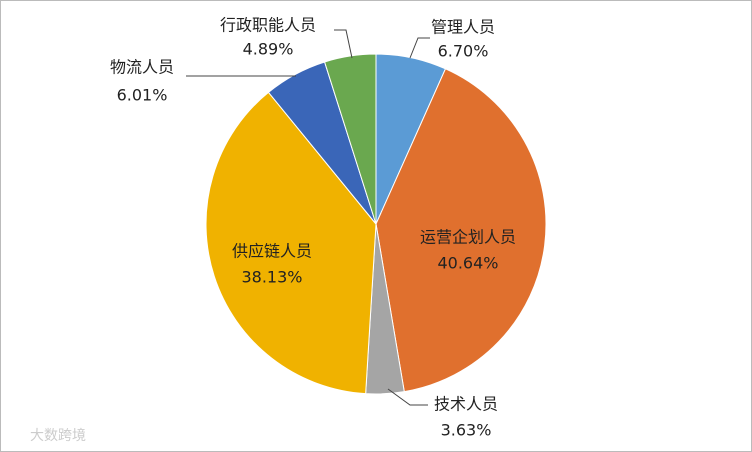 This screenshot has height=452, width=752. What do you see at coordinates (268, 49) in the screenshot?
I see `value-label: 4.89%` at bounding box center [268, 49].